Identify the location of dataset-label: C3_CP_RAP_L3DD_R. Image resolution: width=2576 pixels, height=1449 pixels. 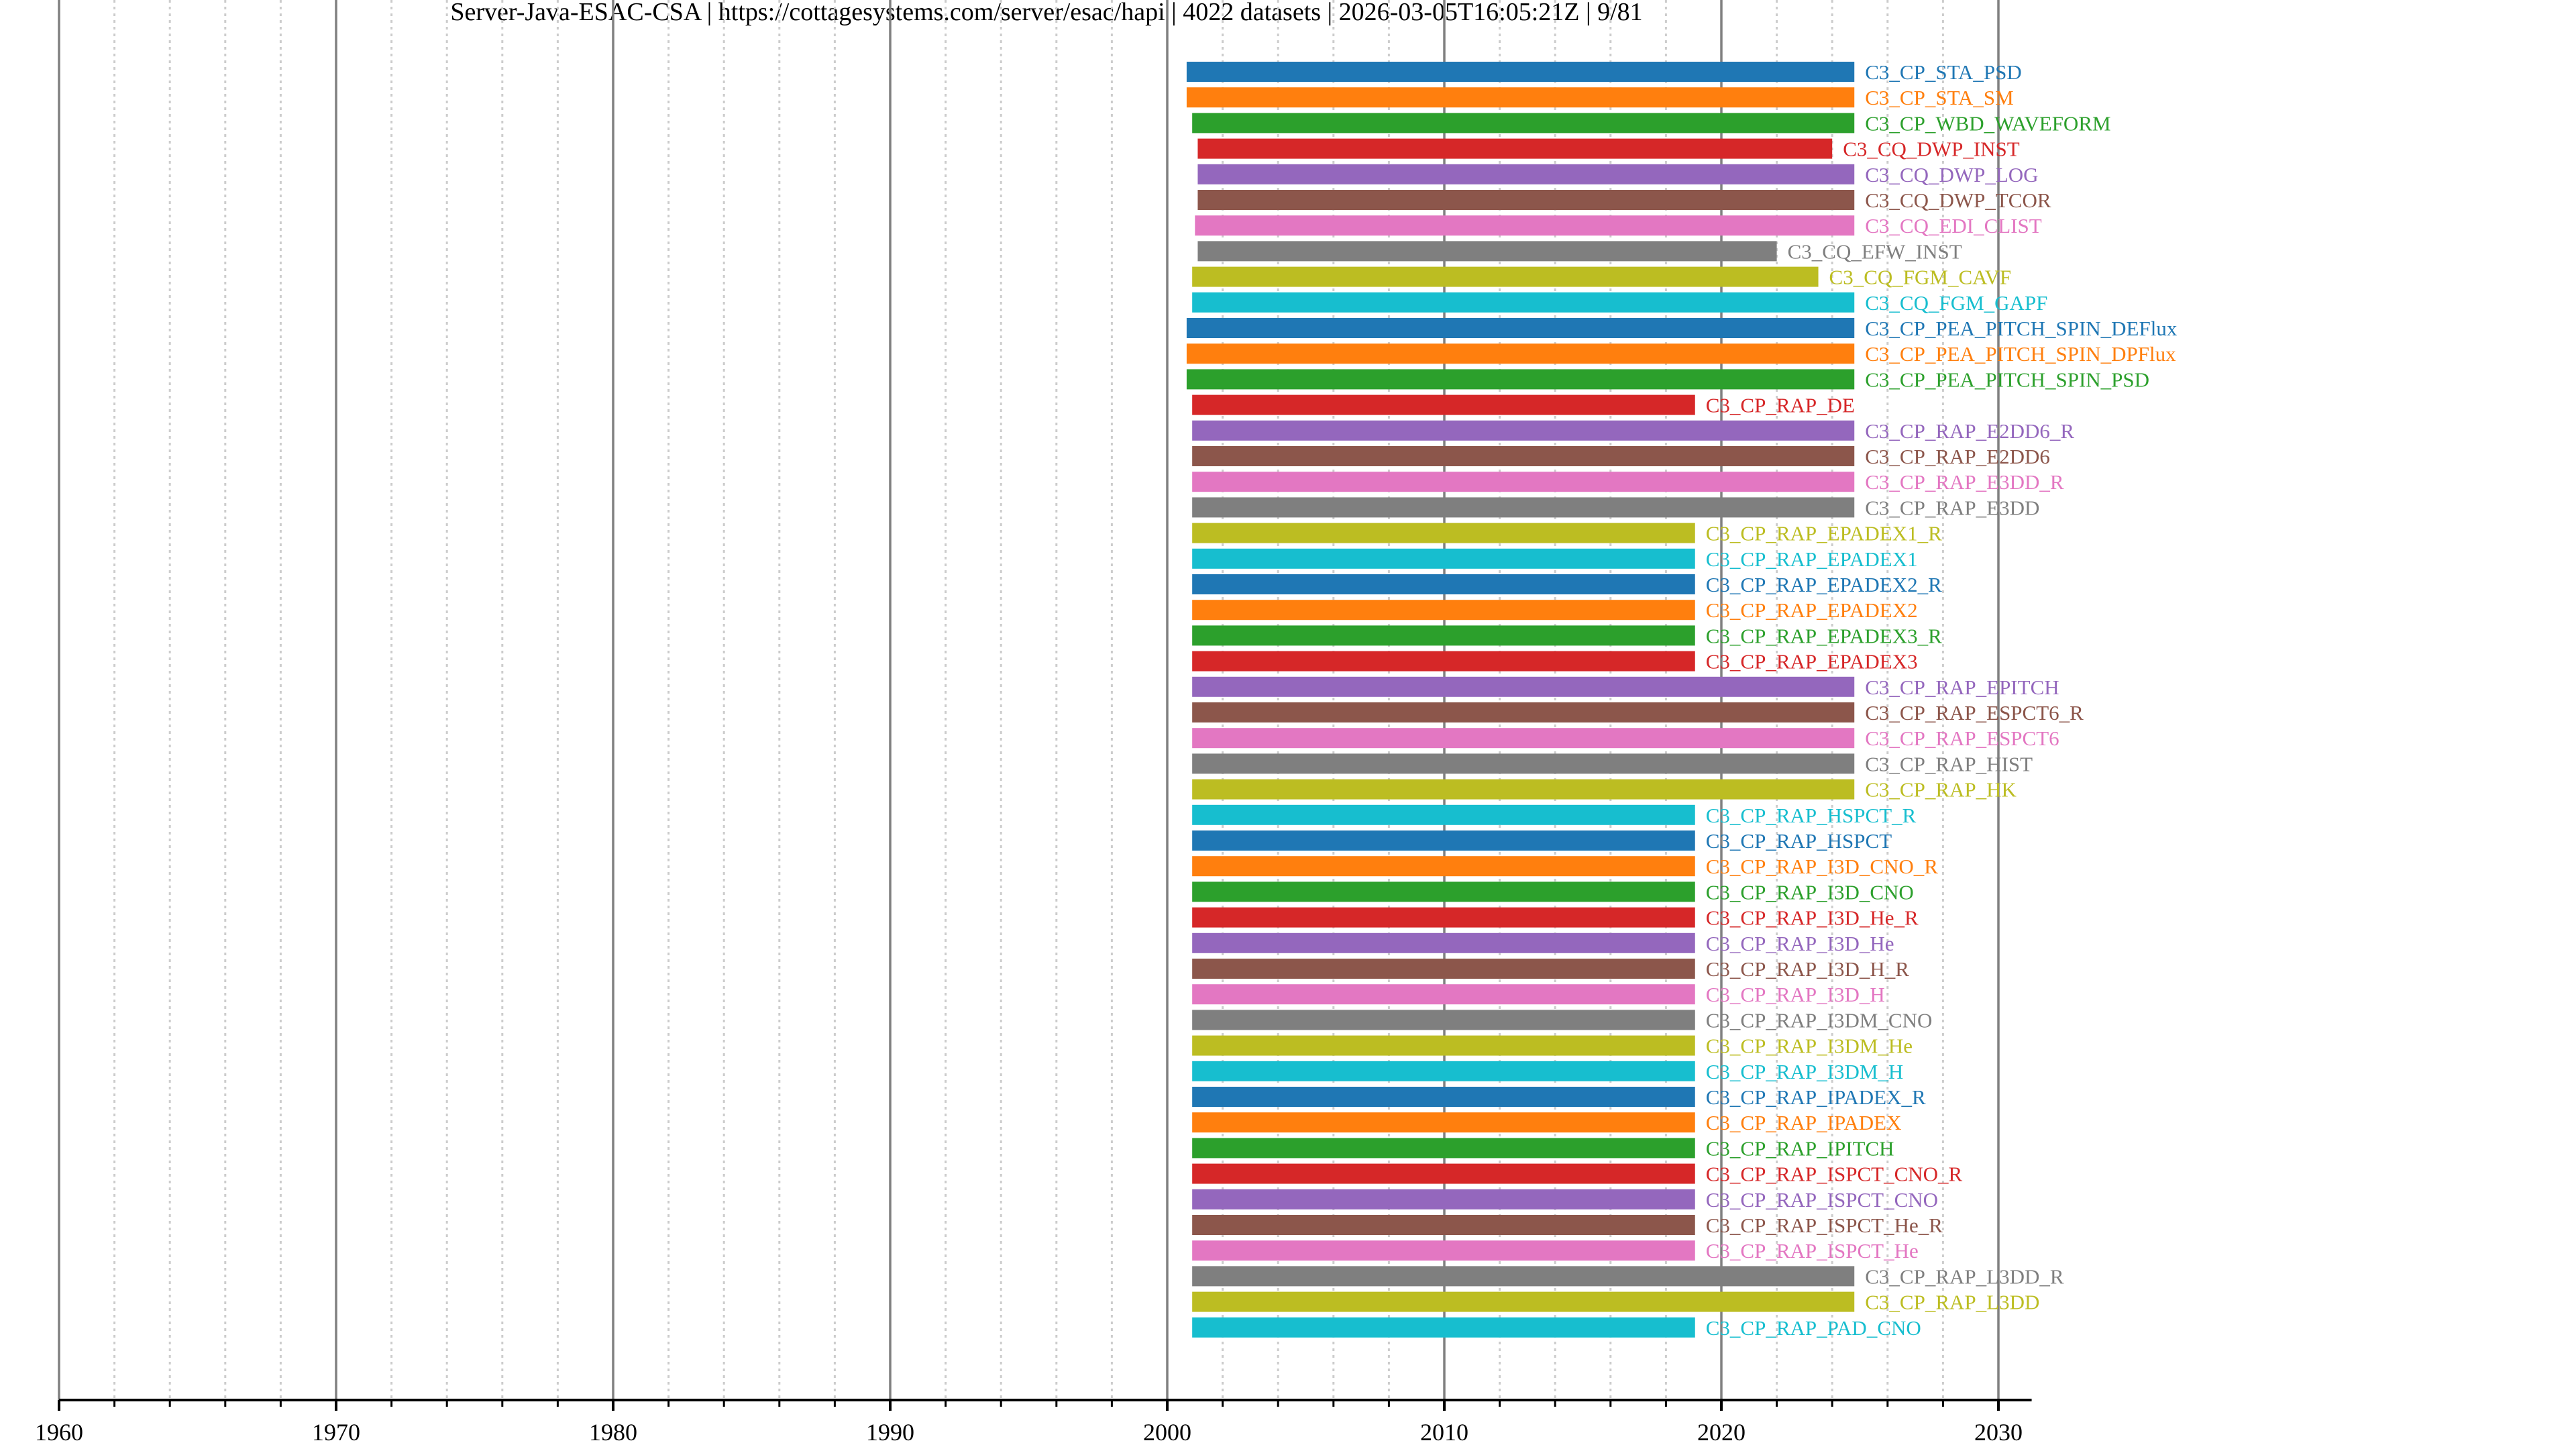
(1964, 1276).